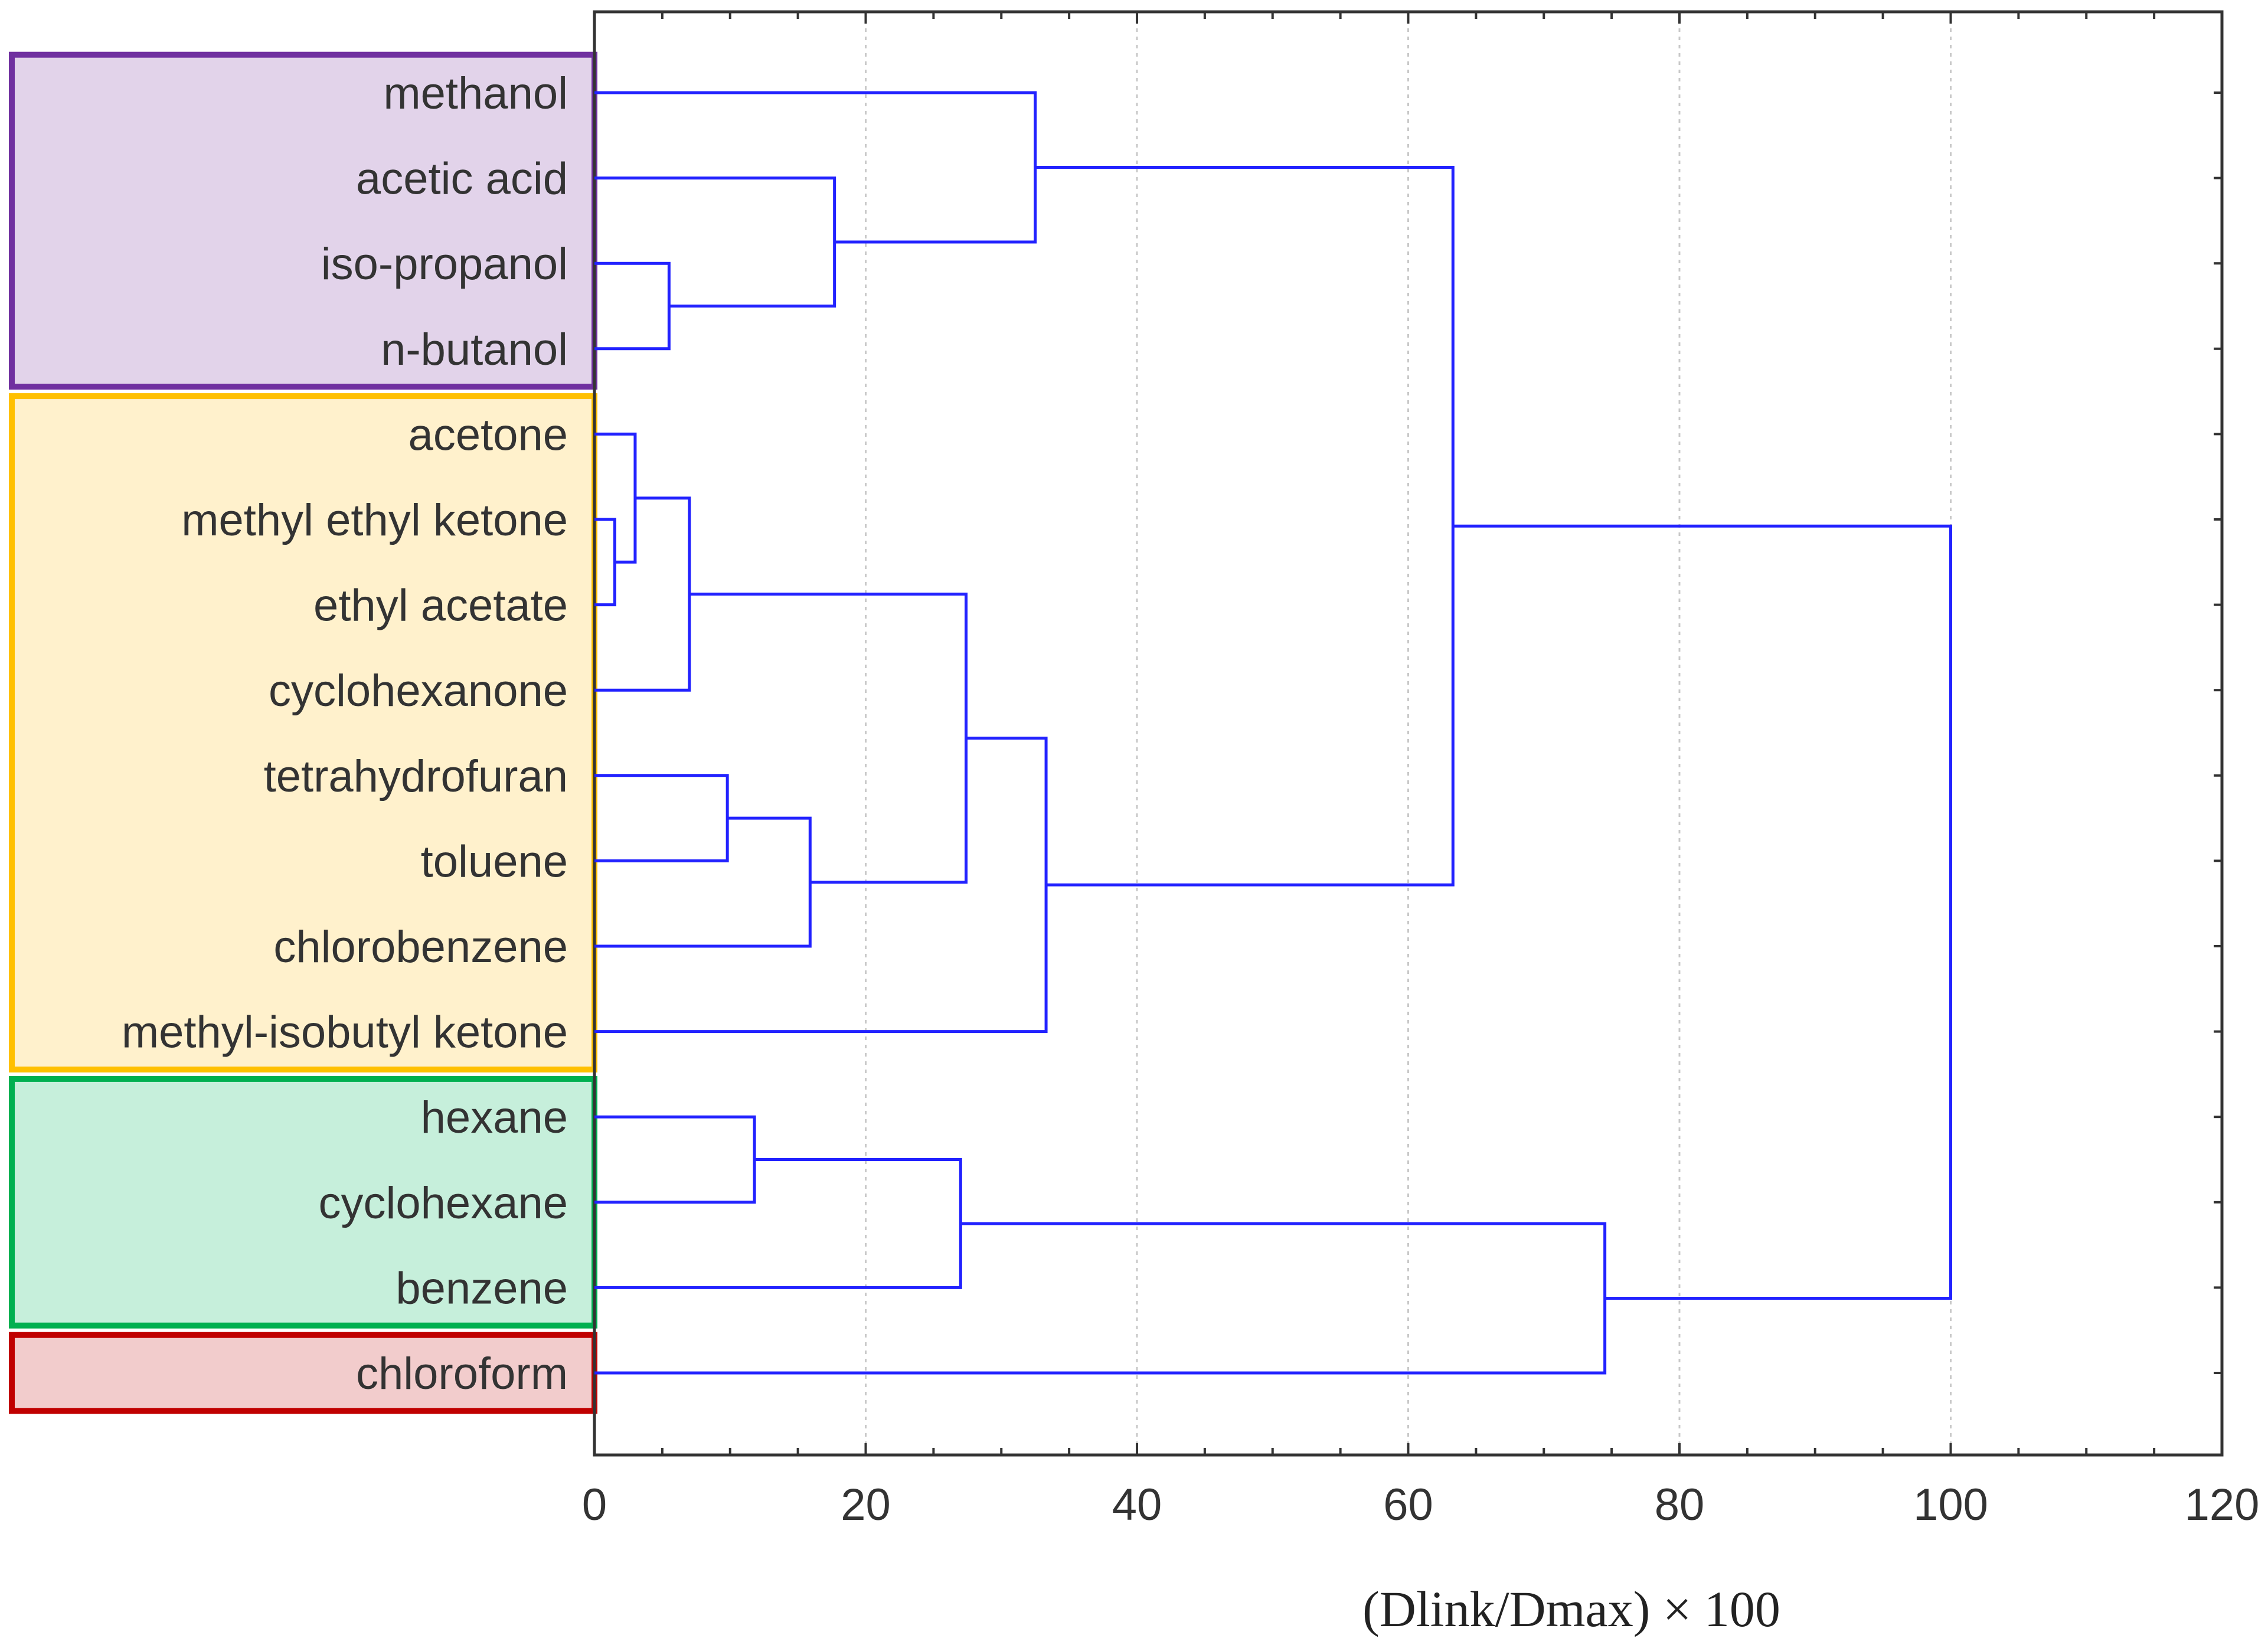 The image size is (2268, 1648). What do you see at coordinates (1950, 1505) in the screenshot?
I see `x-tick-label-100: 100` at bounding box center [1950, 1505].